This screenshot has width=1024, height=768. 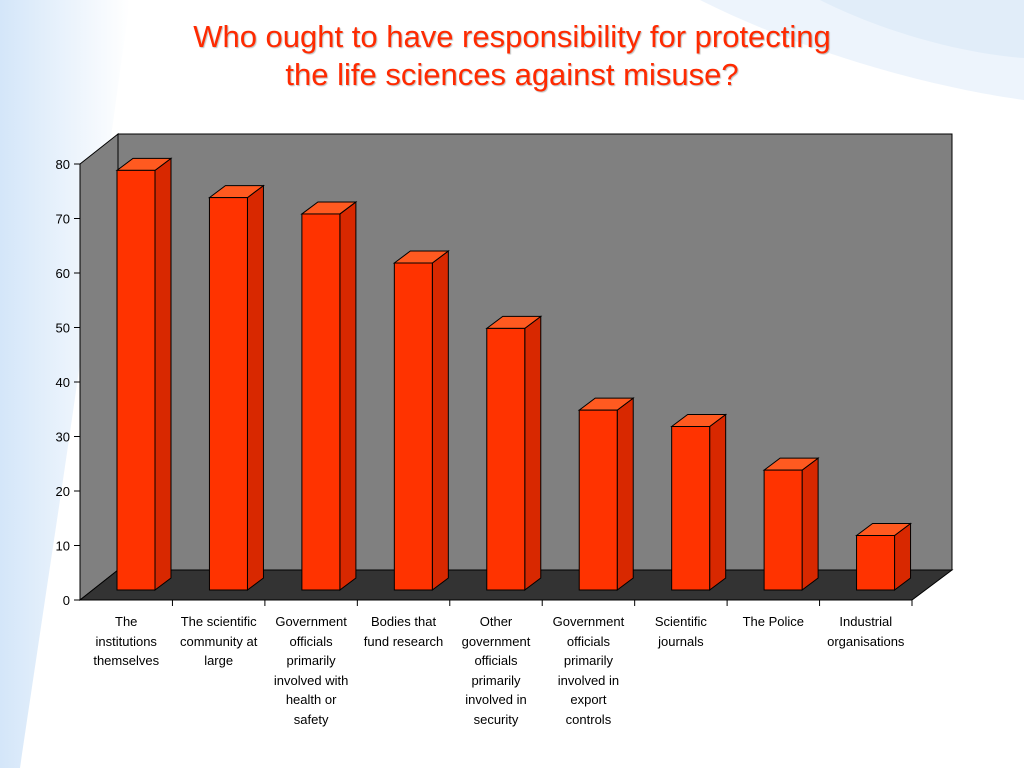 What do you see at coordinates (63, 546) in the screenshot?
I see `y-tick-label: 10` at bounding box center [63, 546].